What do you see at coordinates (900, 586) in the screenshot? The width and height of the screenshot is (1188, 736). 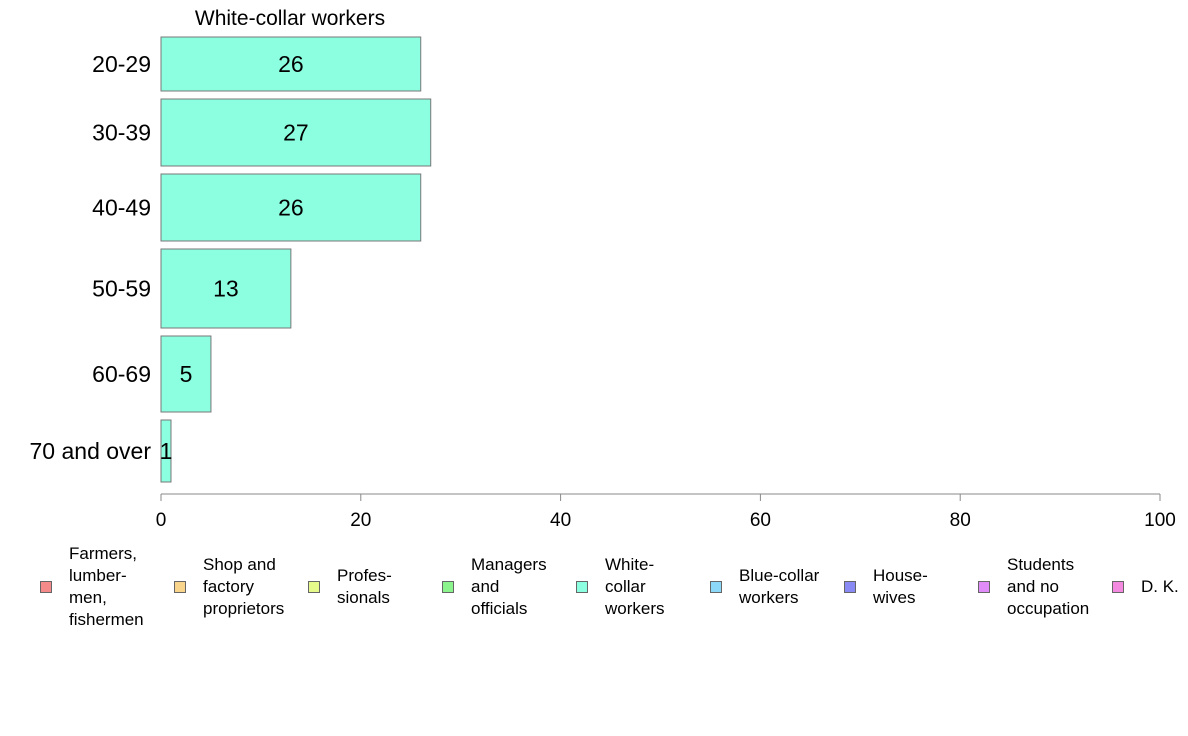 I see `legend-label: House- wives` at bounding box center [900, 586].